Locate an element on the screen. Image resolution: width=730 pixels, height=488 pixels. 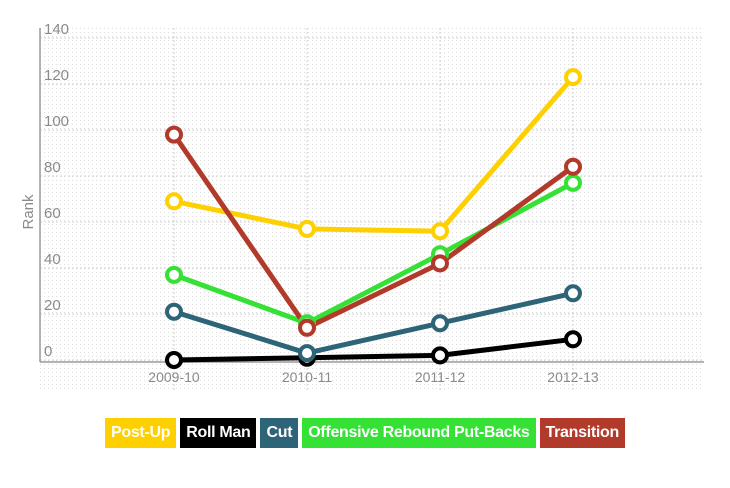
legend-item: Roll Man is located at coordinates (218, 433).